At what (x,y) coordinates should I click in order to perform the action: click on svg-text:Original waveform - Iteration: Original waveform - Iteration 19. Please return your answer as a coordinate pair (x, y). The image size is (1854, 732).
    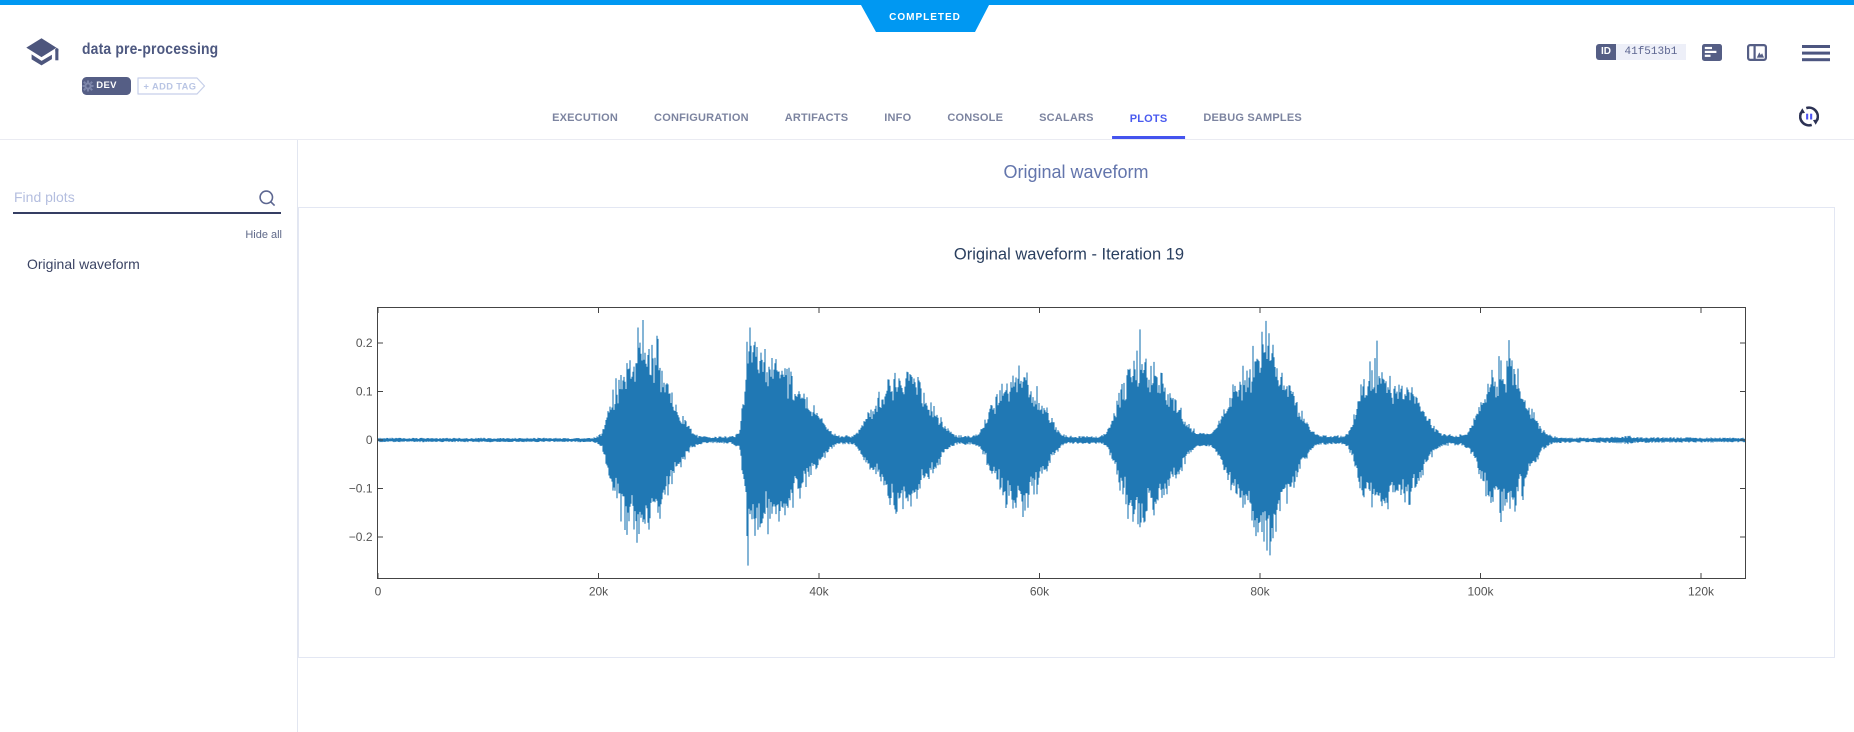
    Looking at the image, I should click on (1069, 255).